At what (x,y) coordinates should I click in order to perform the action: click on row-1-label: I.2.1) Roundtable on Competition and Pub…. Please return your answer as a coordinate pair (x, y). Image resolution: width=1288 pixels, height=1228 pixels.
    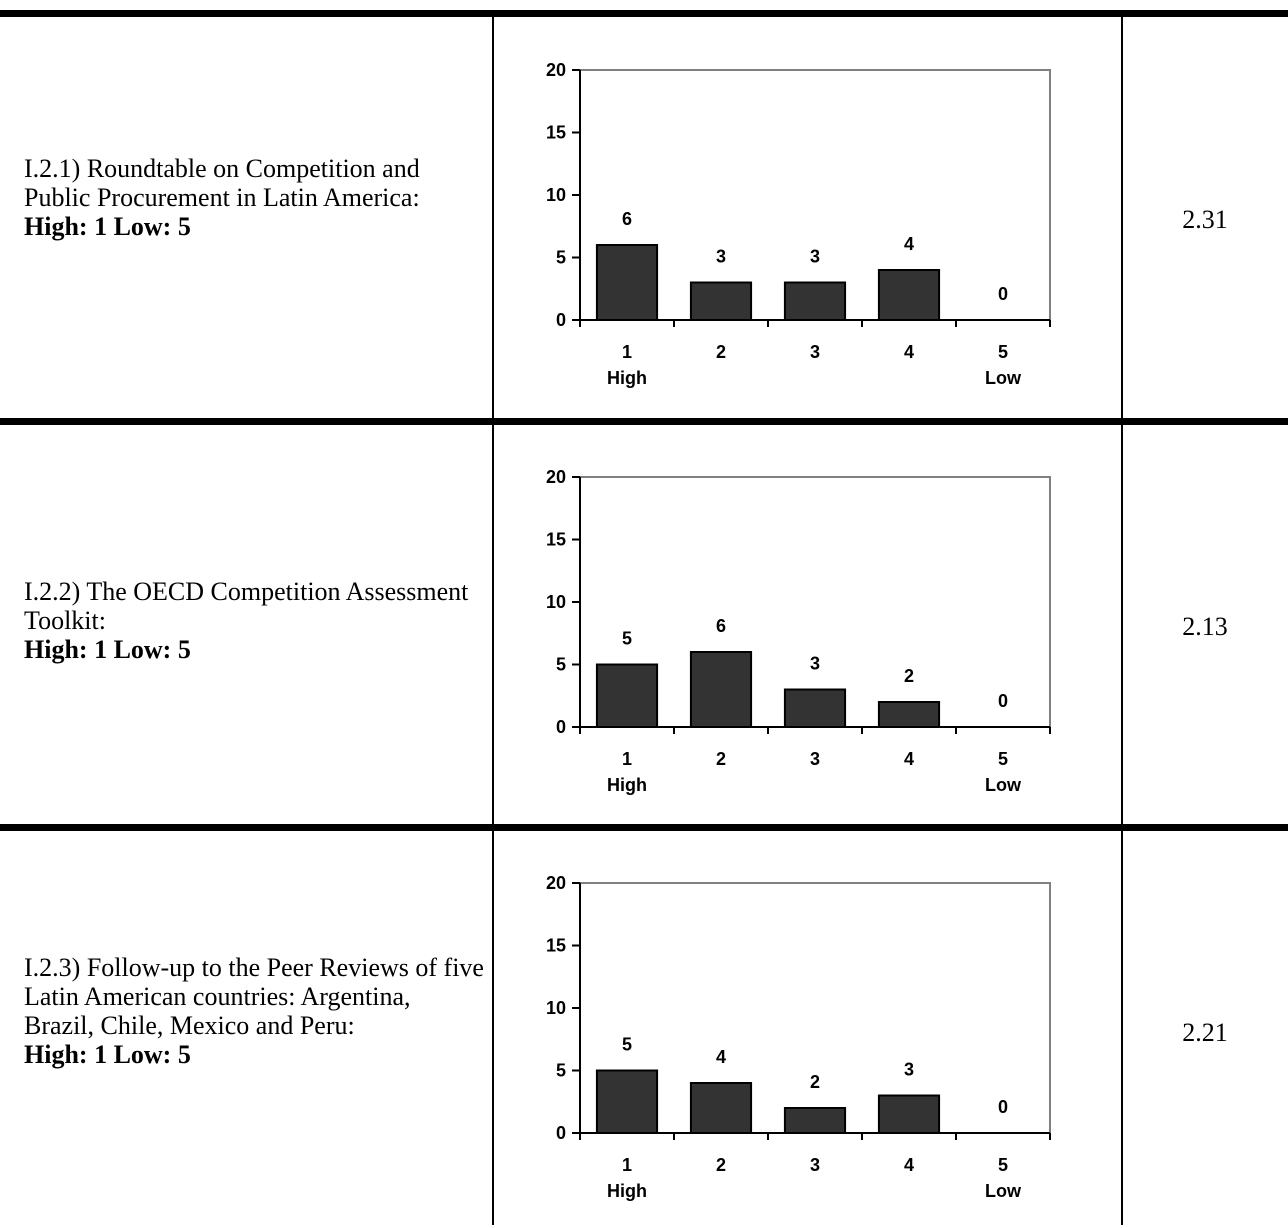
    Looking at the image, I should click on (222, 183).